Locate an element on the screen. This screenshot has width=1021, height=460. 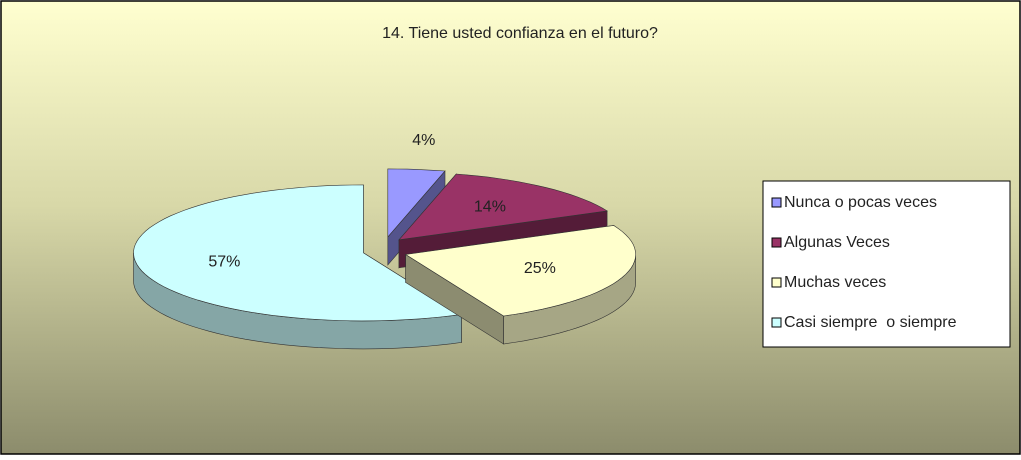
data-label: 14% is located at coordinates (490, 207).